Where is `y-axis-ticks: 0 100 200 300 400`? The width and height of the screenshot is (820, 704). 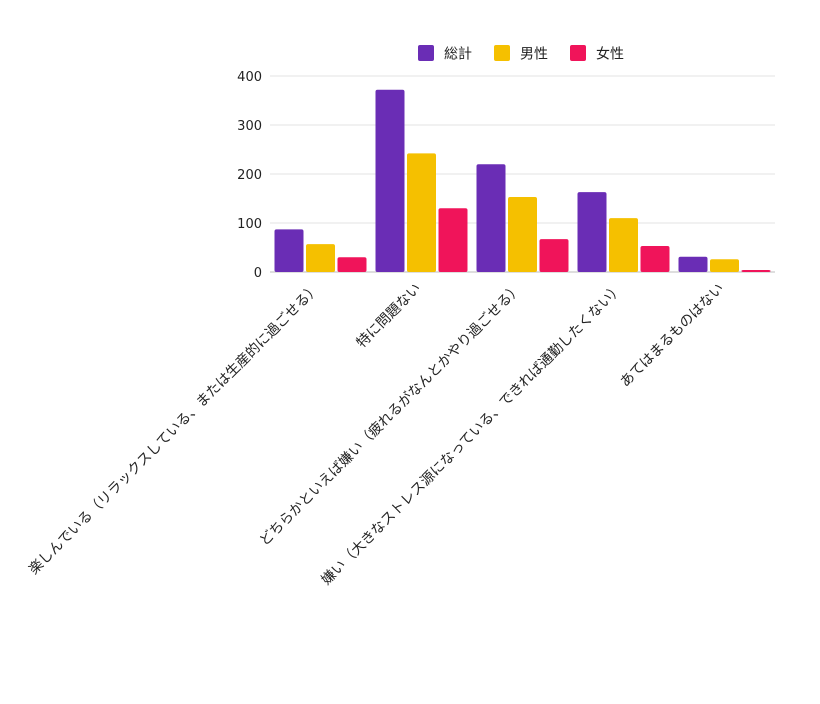
y-axis-ticks: 0 100 200 300 400 is located at coordinates (249, 175).